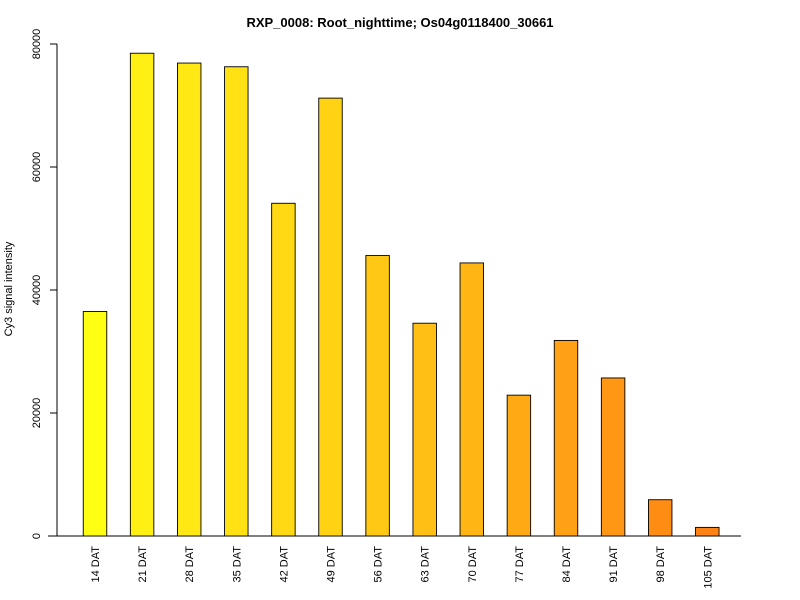 The width and height of the screenshot is (800, 600). I want to click on x-tick-label: 91 DAT, so click(614, 564).